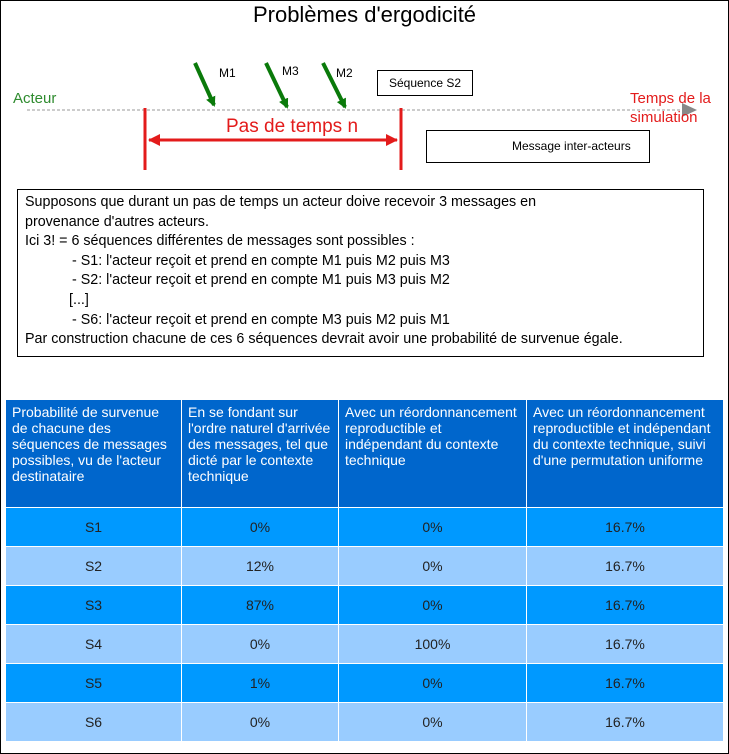 This screenshot has width=729, height=754. What do you see at coordinates (432, 644) in the screenshot?
I see `table-cell: 100%` at bounding box center [432, 644].